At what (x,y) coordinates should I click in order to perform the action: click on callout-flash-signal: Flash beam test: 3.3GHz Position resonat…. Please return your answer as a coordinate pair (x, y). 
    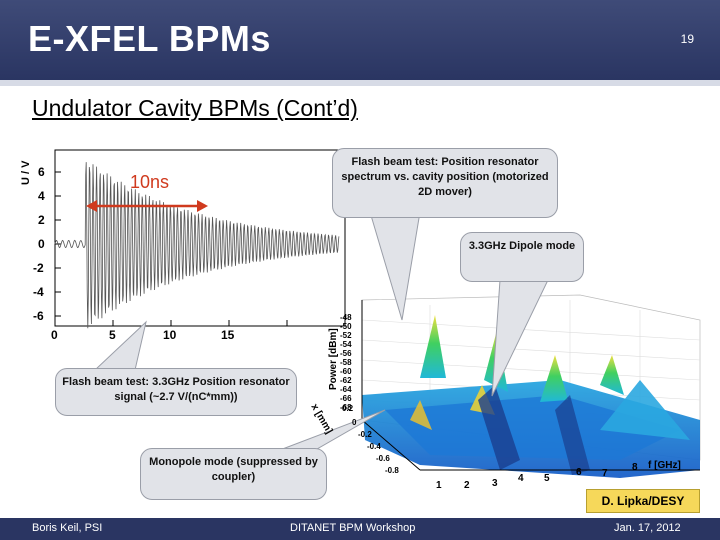
    Looking at the image, I should click on (176, 392).